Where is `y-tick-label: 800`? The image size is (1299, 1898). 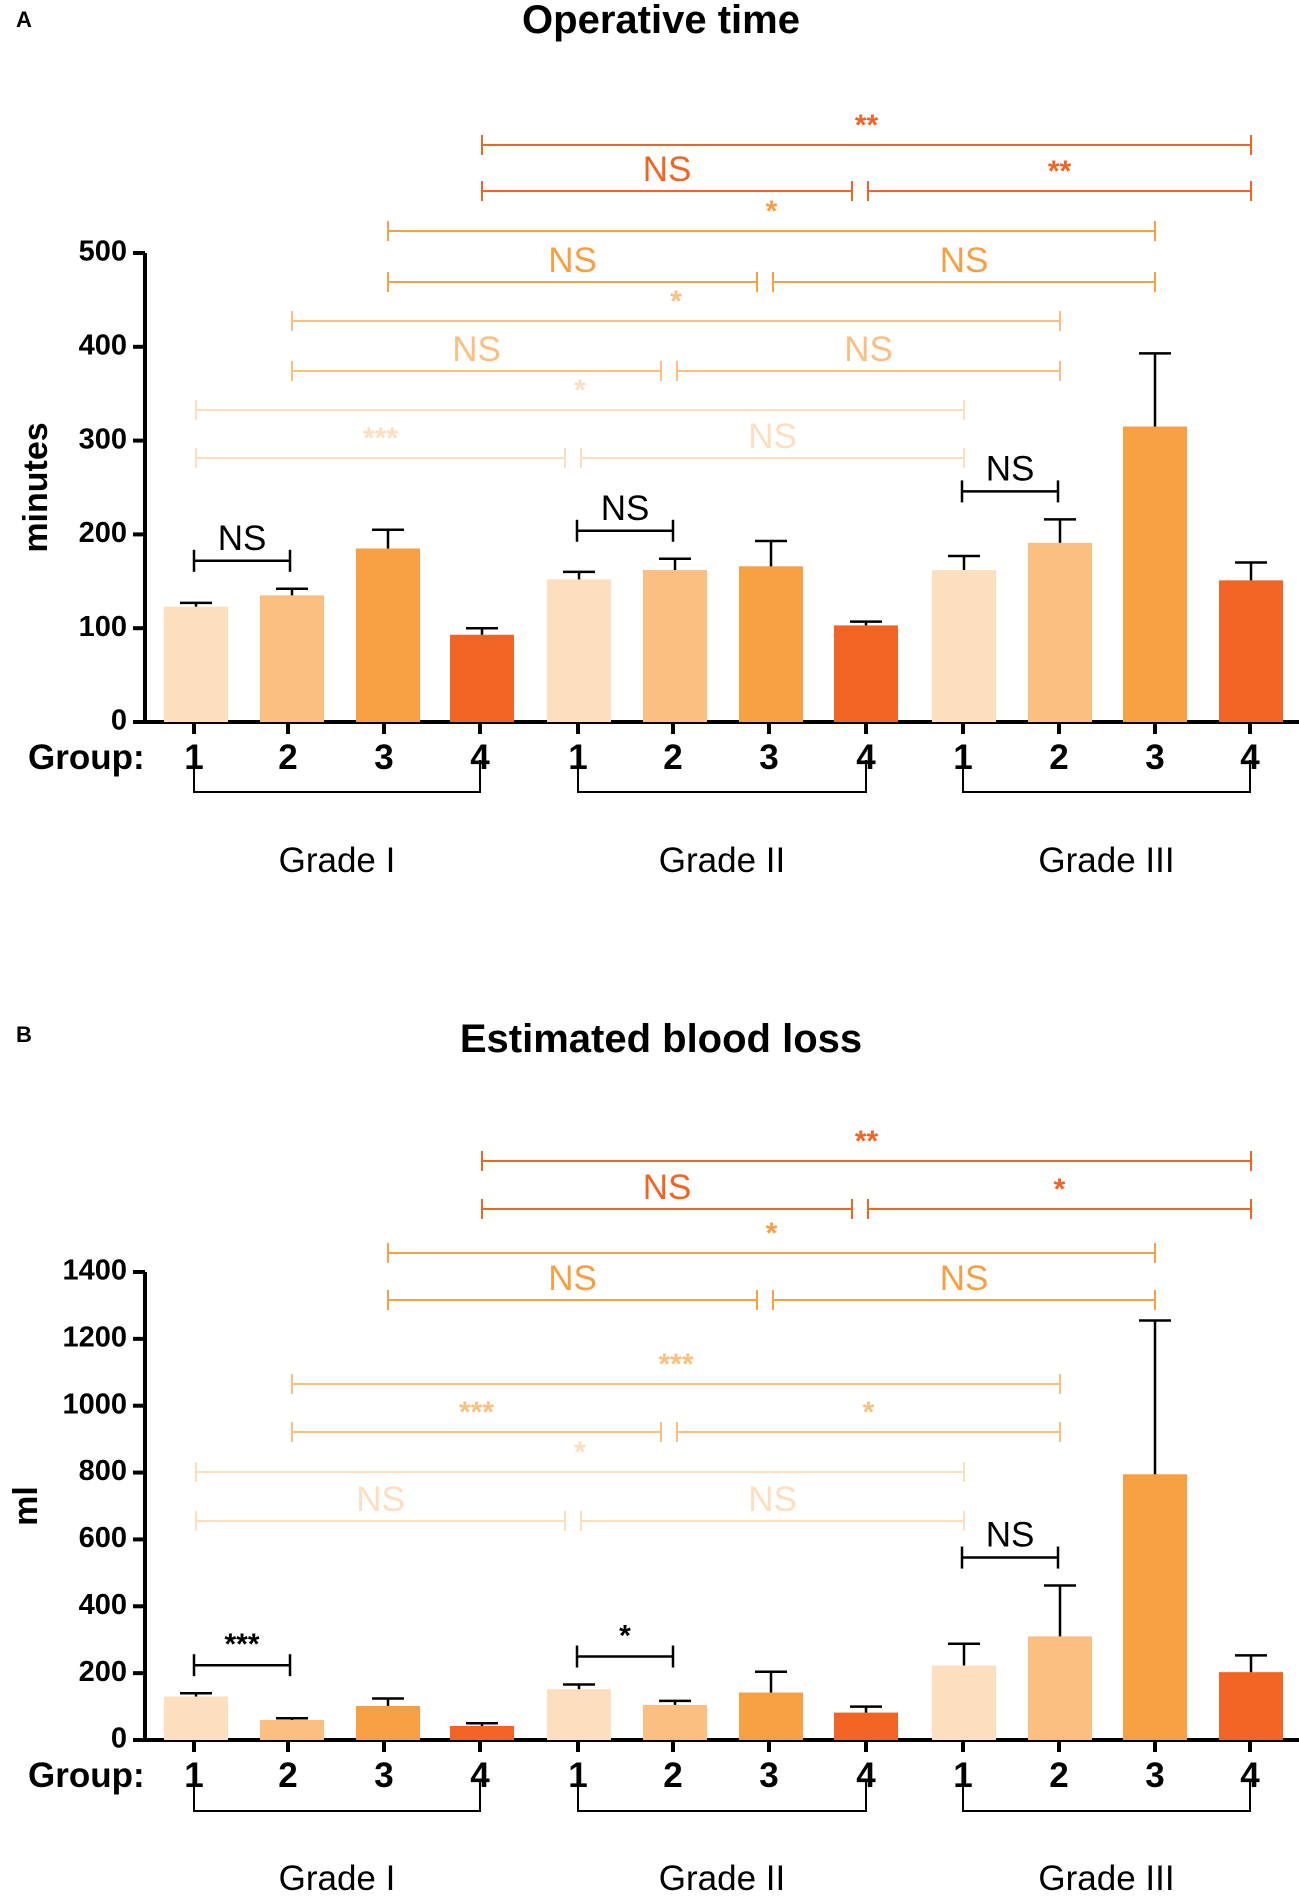 y-tick-label: 800 is located at coordinates (103, 1471).